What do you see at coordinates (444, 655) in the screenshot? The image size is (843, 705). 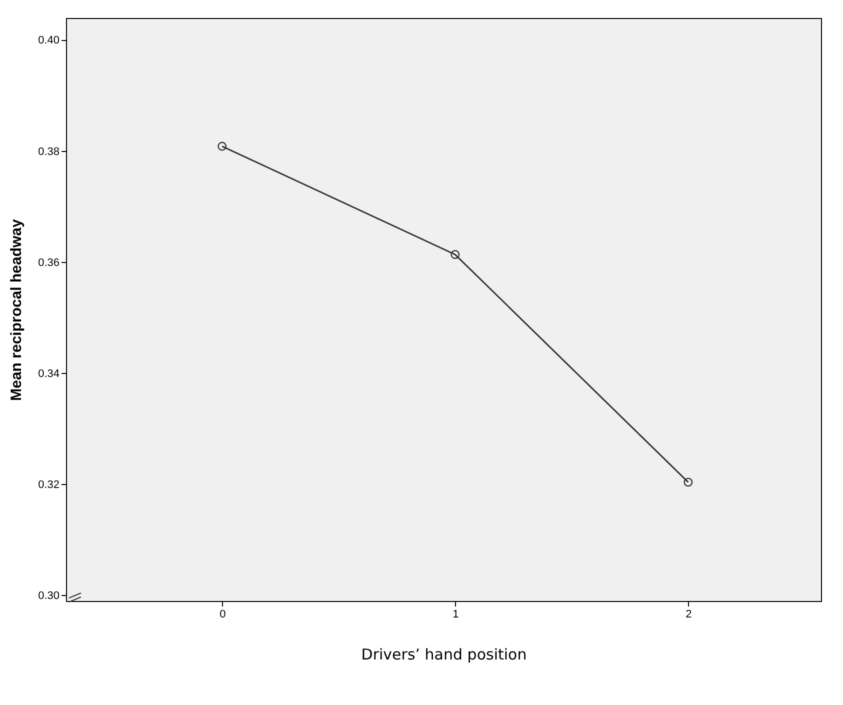 I see `x-axis-title: Drivers’ hand position` at bounding box center [444, 655].